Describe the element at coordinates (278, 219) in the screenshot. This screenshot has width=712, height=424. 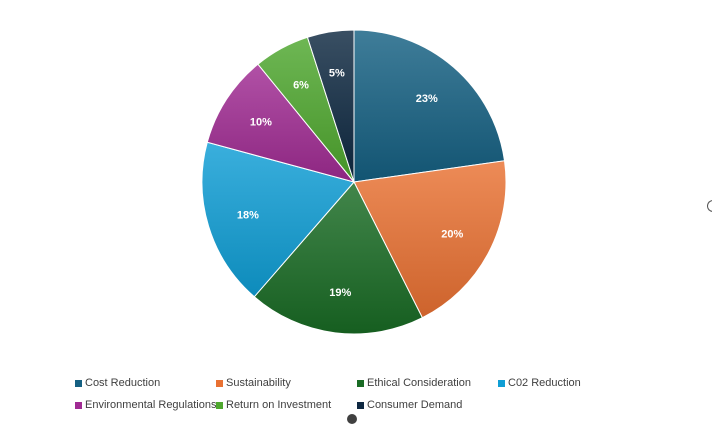
I see `pie-slice-c02-reduction` at that location.